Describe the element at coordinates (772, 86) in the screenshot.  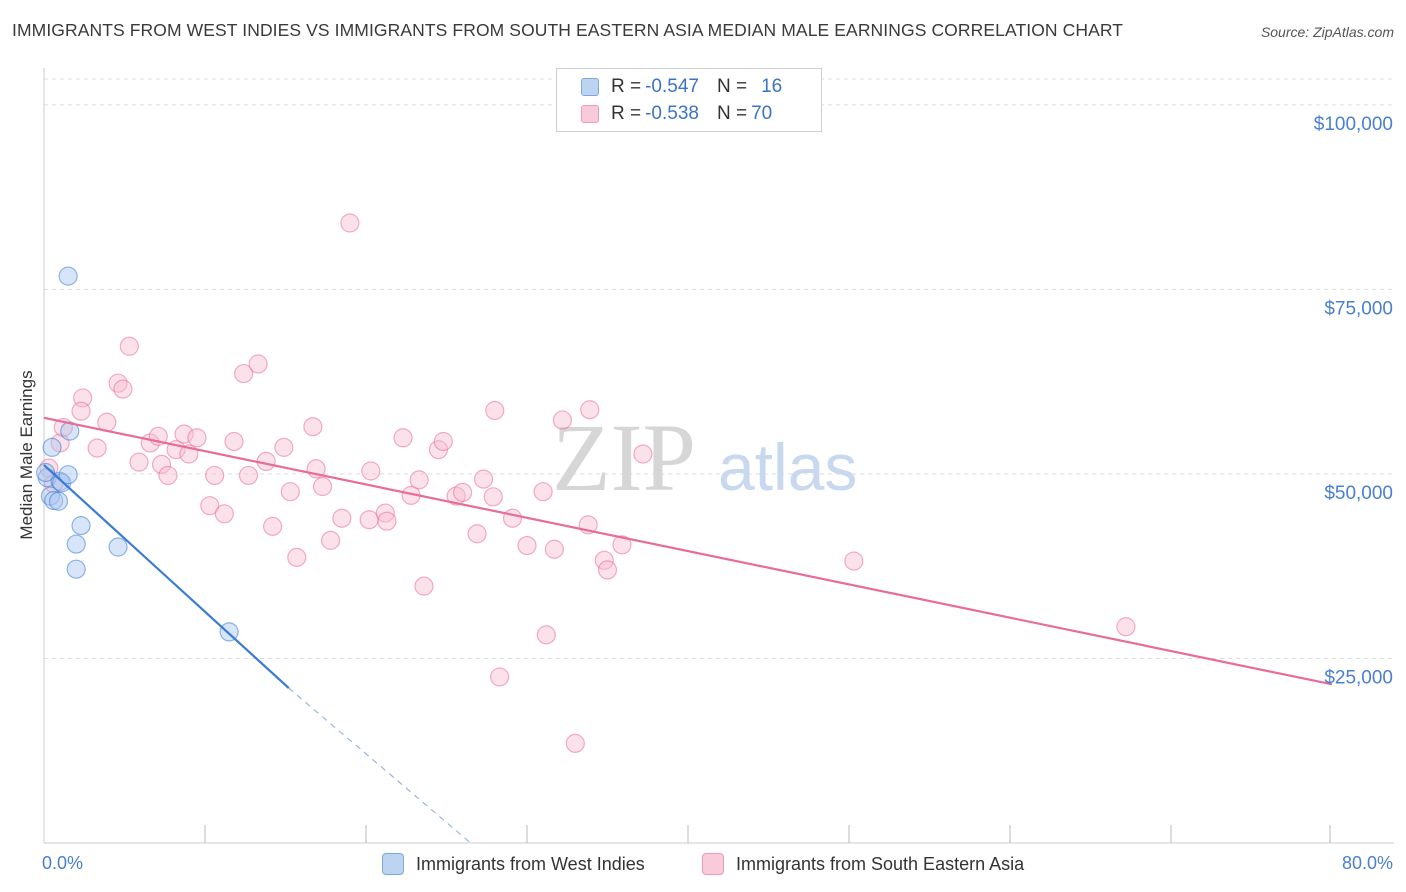
I see `legend-n-value: 16` at that location.